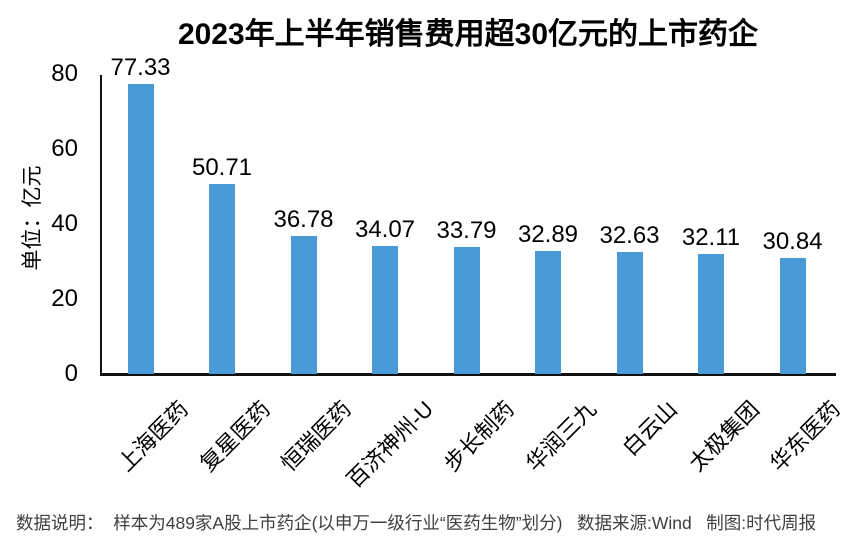 The width and height of the screenshot is (848, 548). I want to click on x-category-label: 华润三九, so click(561, 436).